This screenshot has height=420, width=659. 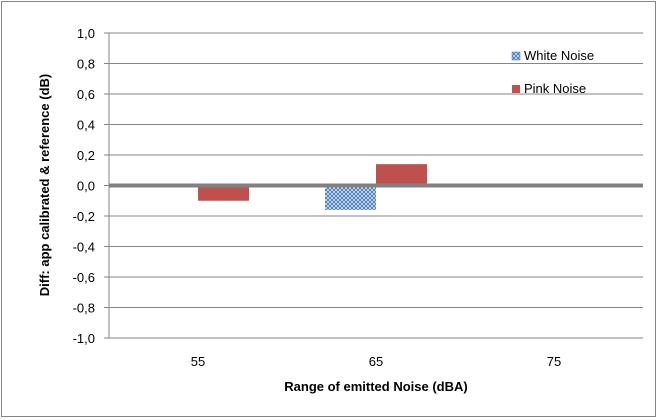 I want to click on y-tick-label: -1,0, so click(x=84, y=338).